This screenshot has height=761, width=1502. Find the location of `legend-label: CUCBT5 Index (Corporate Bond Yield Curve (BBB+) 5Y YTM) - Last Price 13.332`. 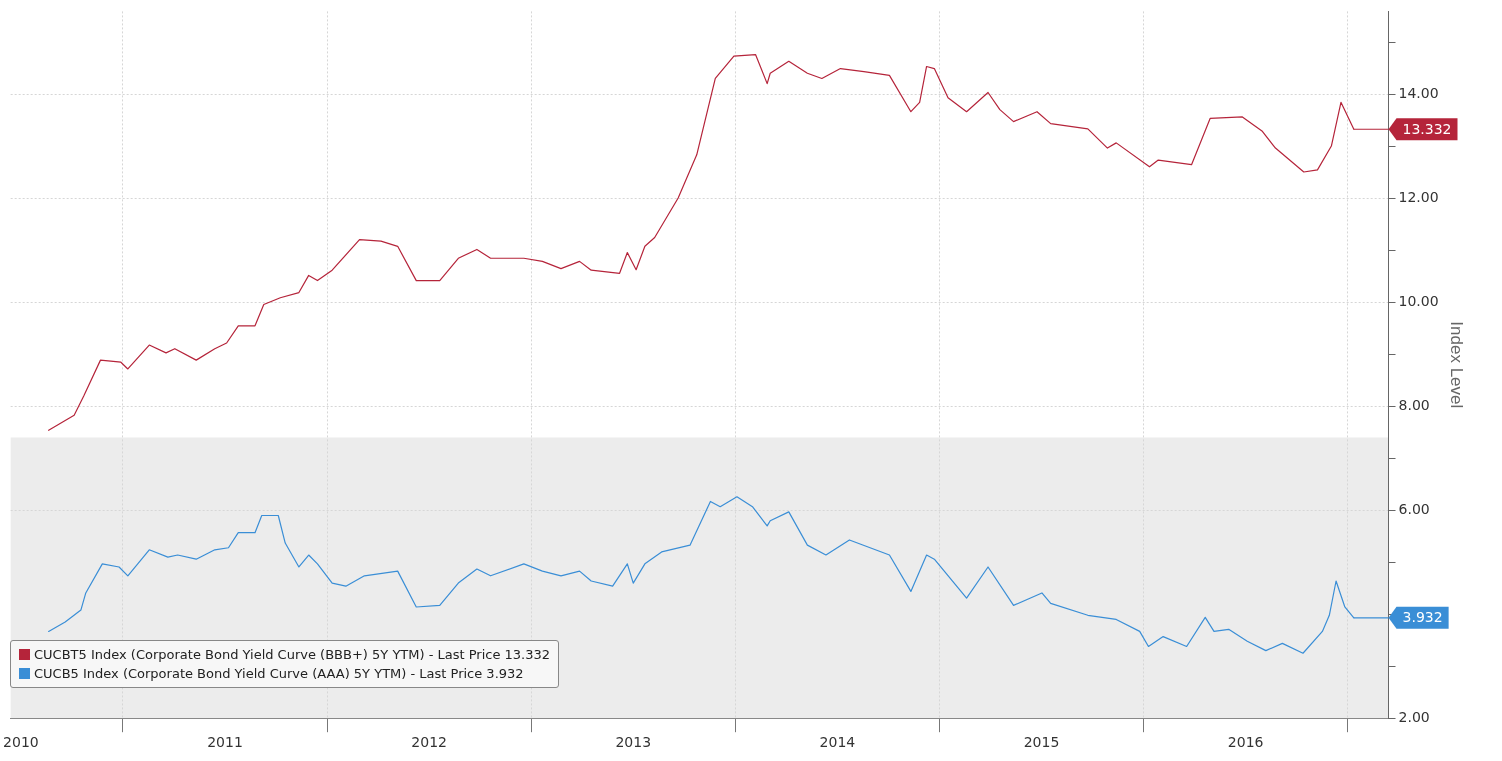

legend-label: CUCBT5 Index (Corporate Bond Yield Curve (BBB+) 5Y YTM) - Last Price 13.332 is located at coordinates (292, 654).